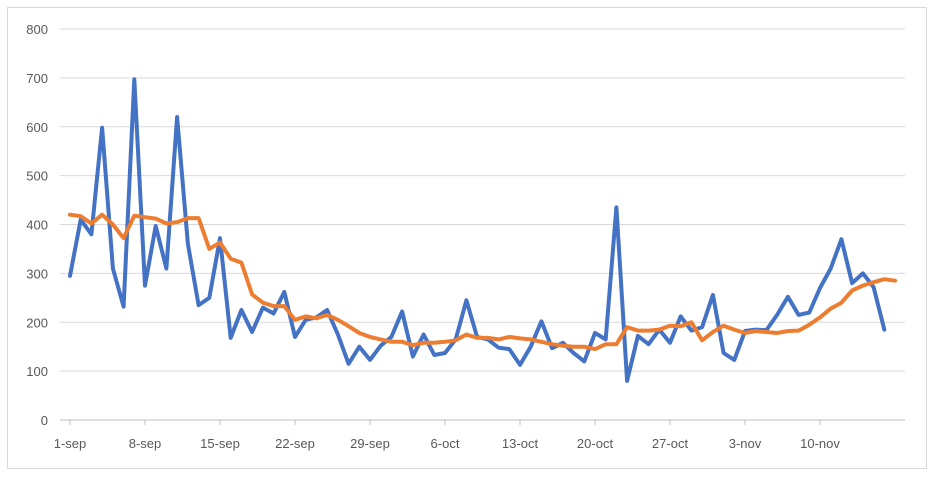  I want to click on x-tick-label: 15-sep, so click(220, 443).